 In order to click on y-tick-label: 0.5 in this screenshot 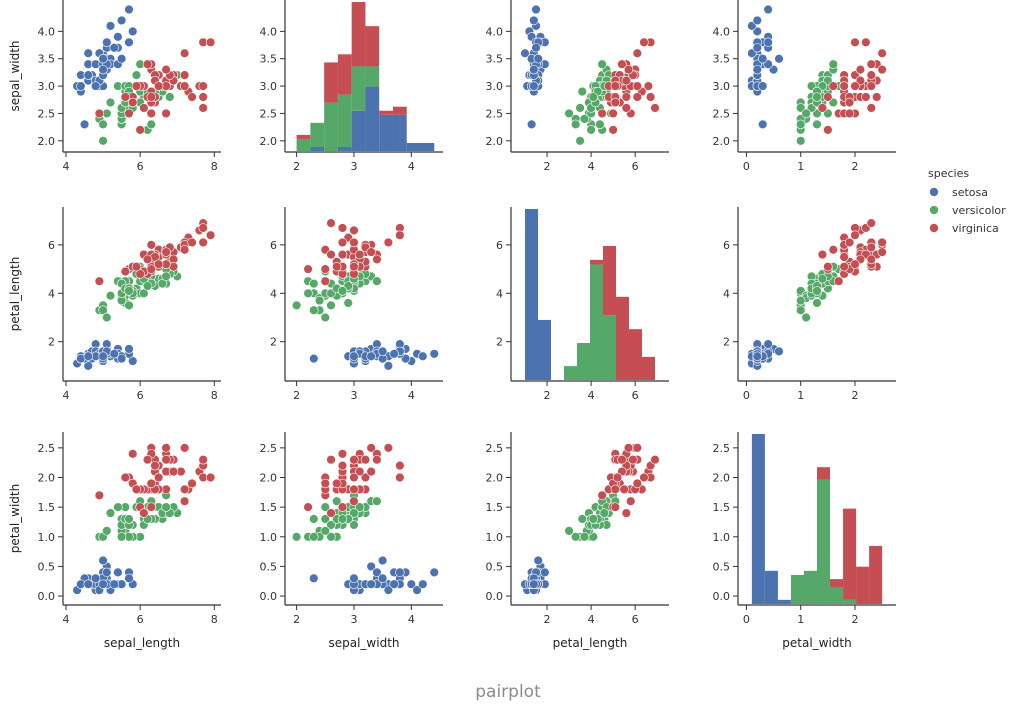, I will do `click(47, 566)`.